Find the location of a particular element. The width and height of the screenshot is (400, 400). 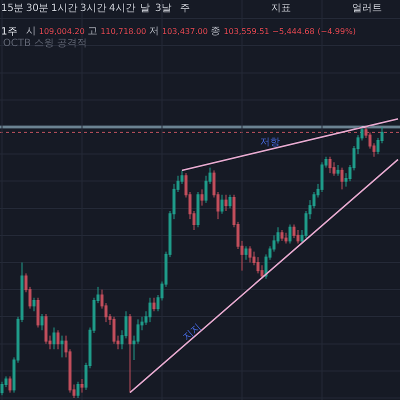

text: 1시간 is located at coordinates (64, 8).